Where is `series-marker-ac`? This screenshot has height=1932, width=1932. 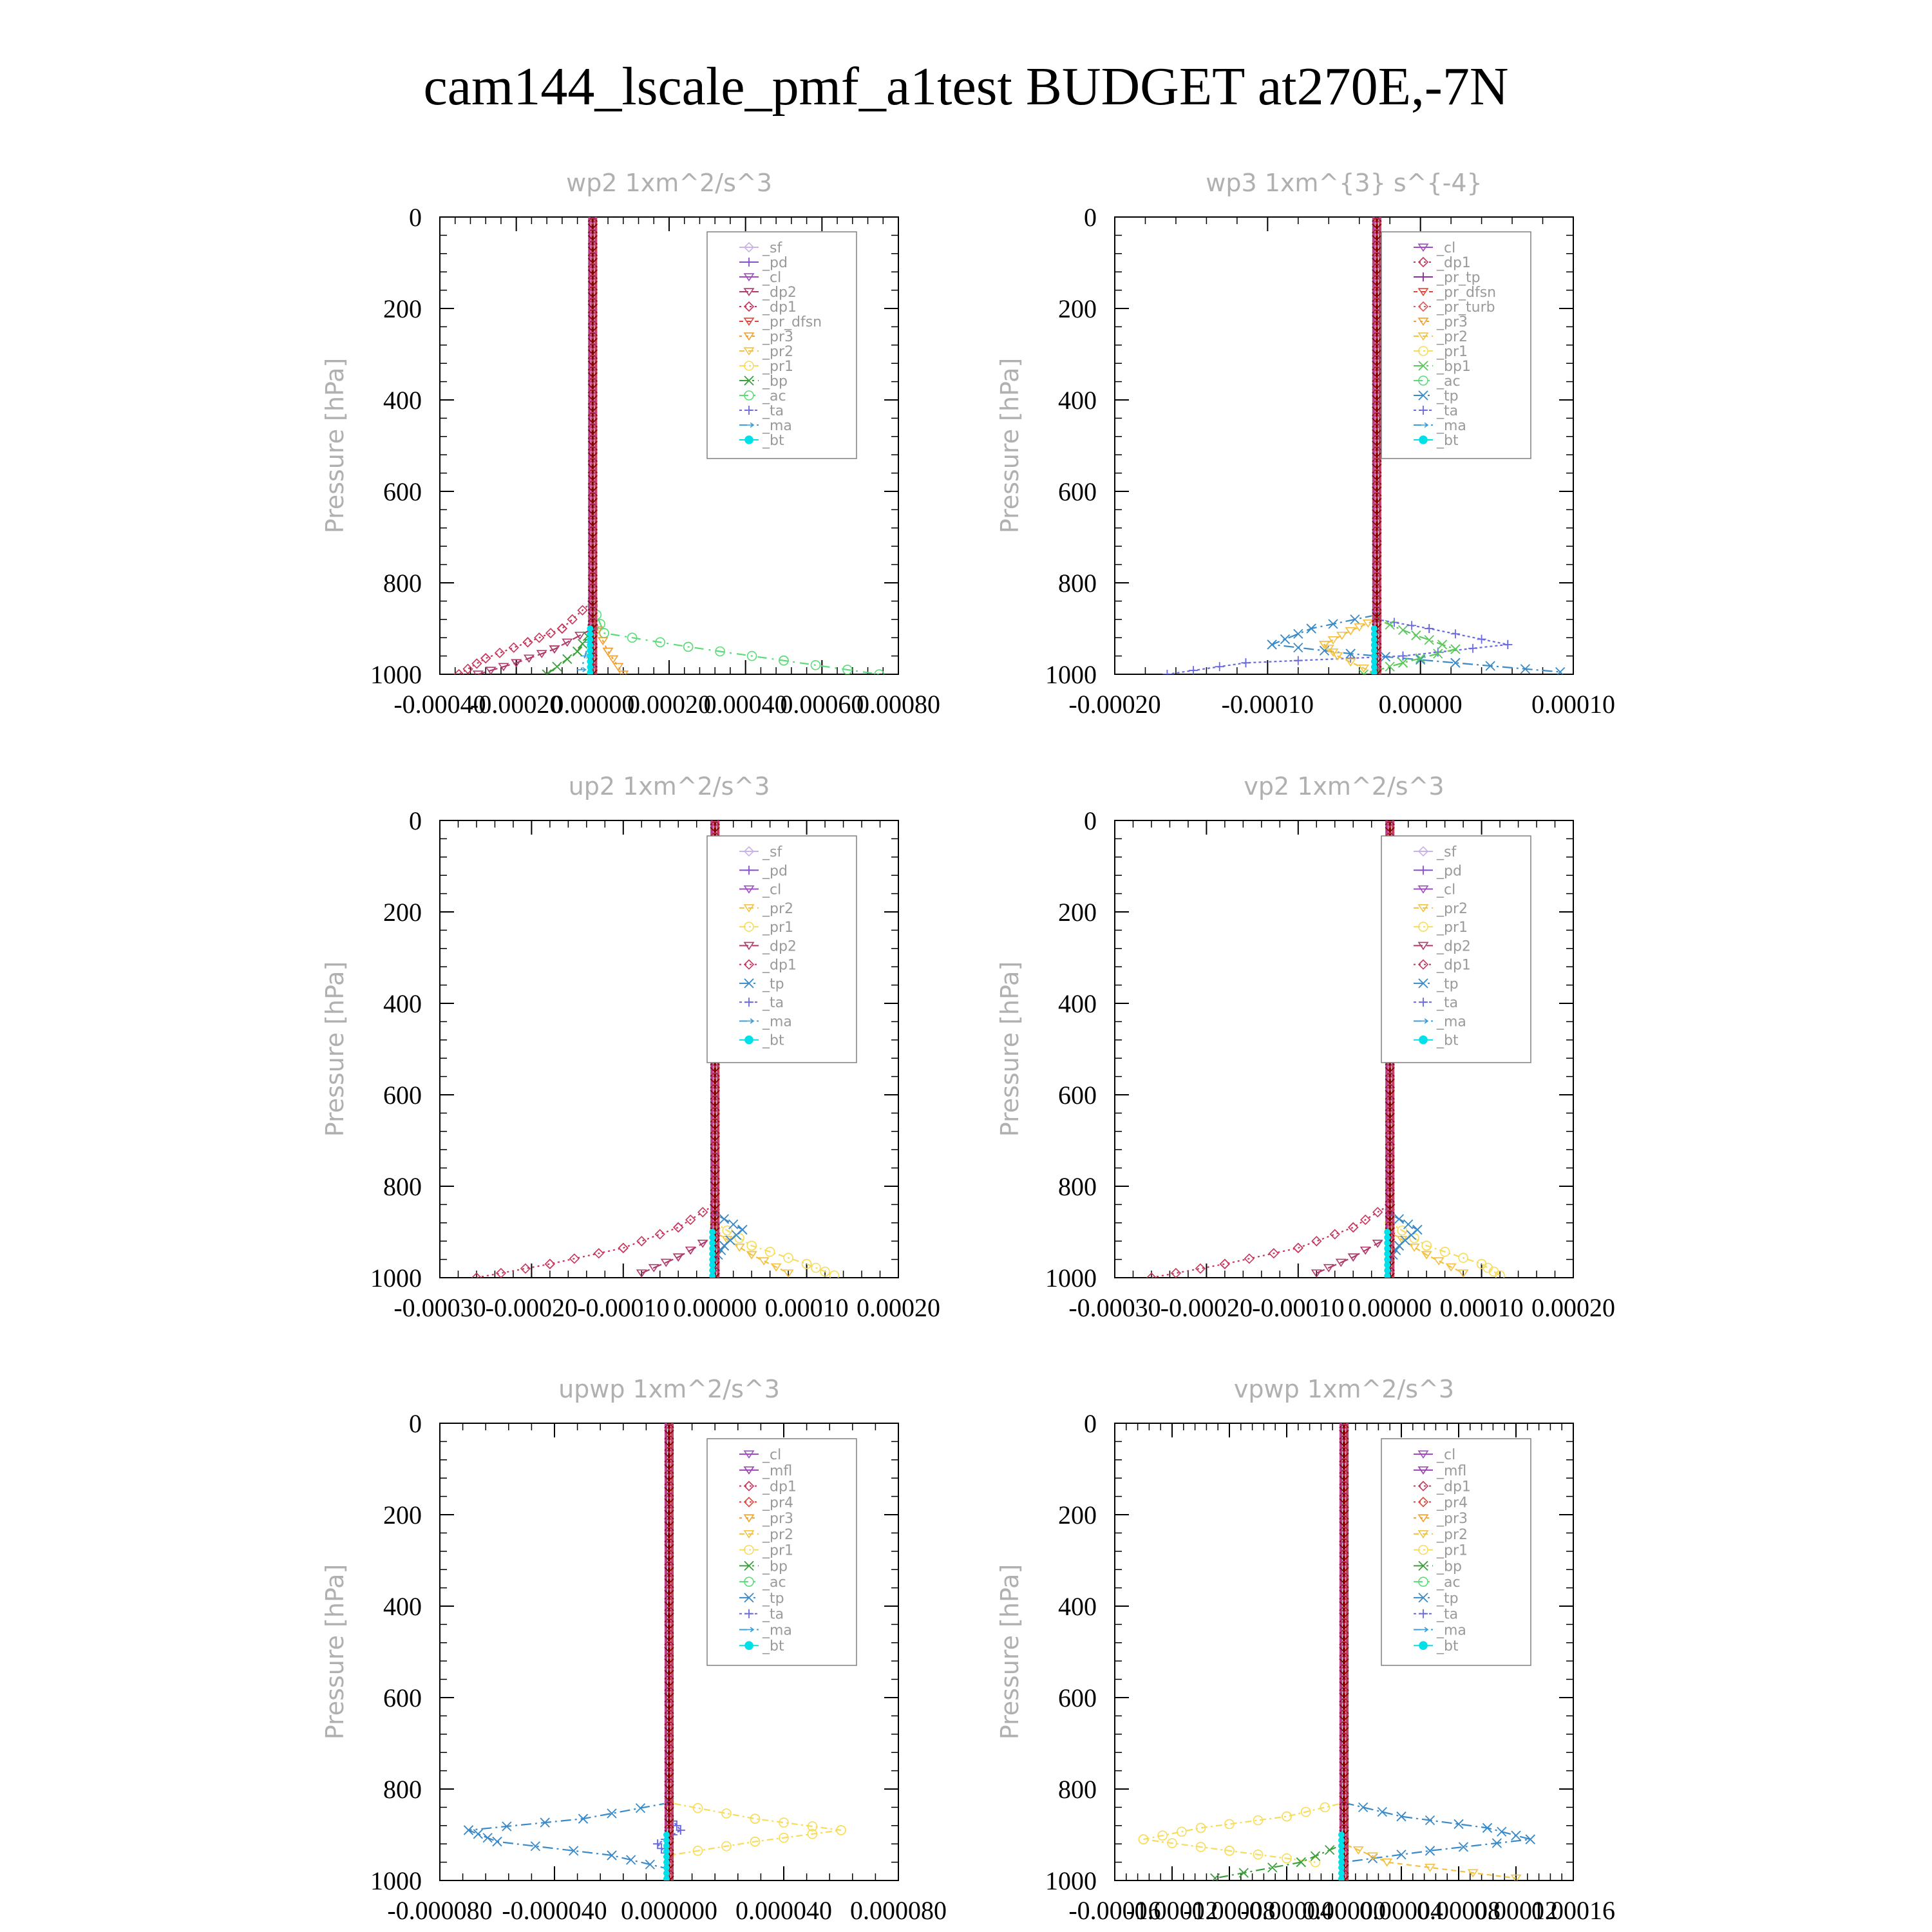 series-marker-ac is located at coordinates (688, 646).